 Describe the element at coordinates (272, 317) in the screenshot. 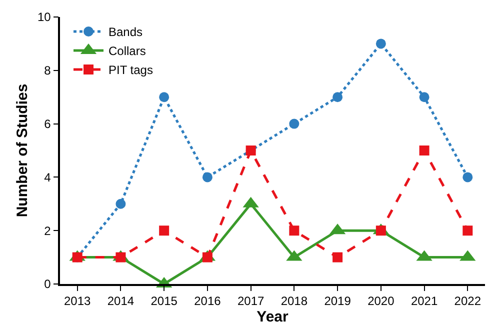

I see `x-axis-title: Year` at that location.